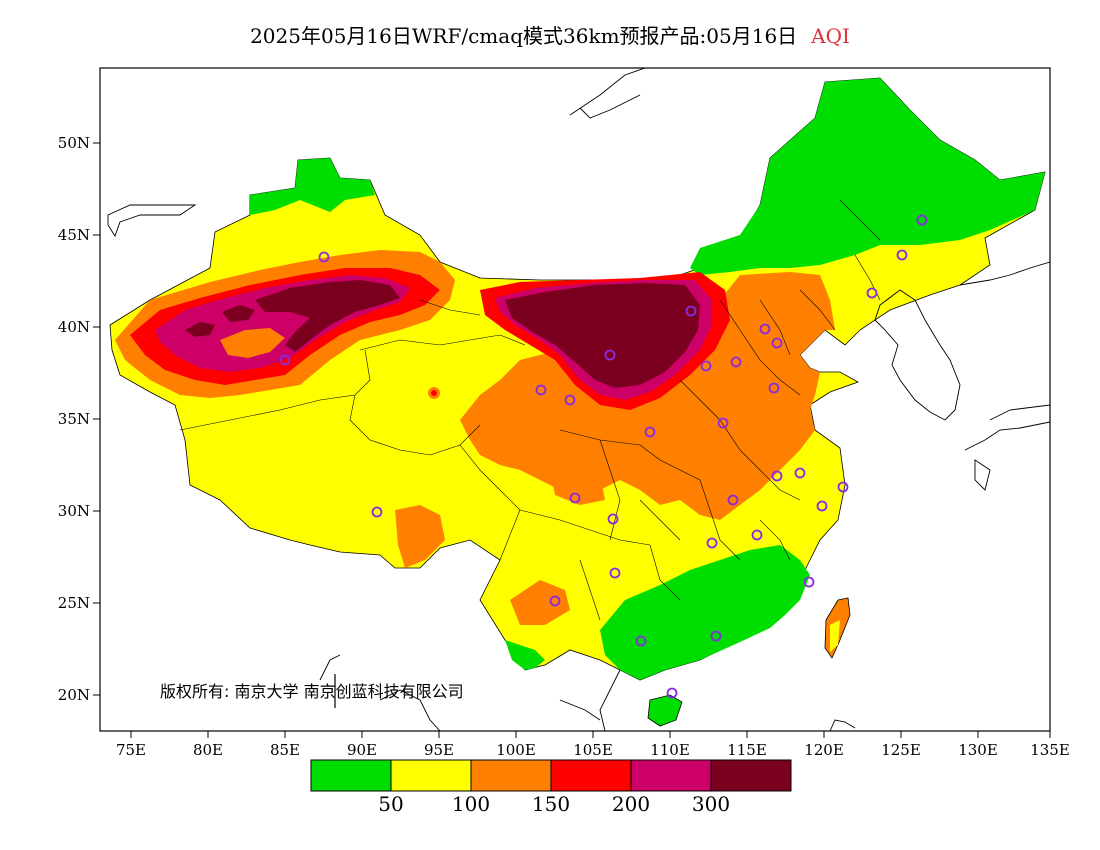 The height and width of the screenshot is (850, 1100). What do you see at coordinates (691, 311) in the screenshot?
I see `station-marker-hohhot` at bounding box center [691, 311].